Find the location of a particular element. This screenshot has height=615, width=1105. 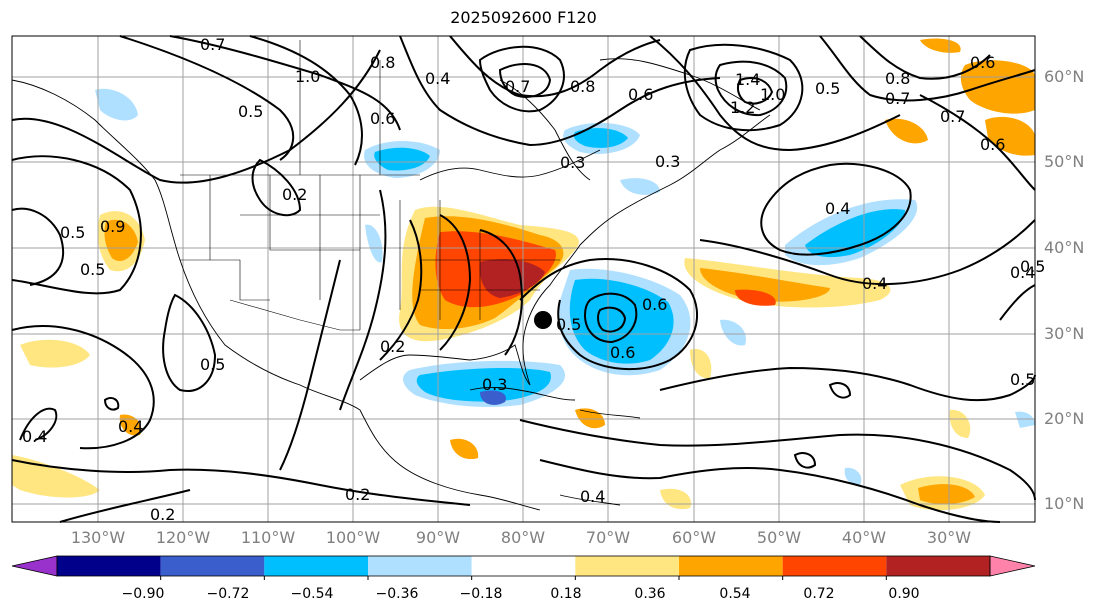

lon-label: 50°W is located at coordinates (779, 537).